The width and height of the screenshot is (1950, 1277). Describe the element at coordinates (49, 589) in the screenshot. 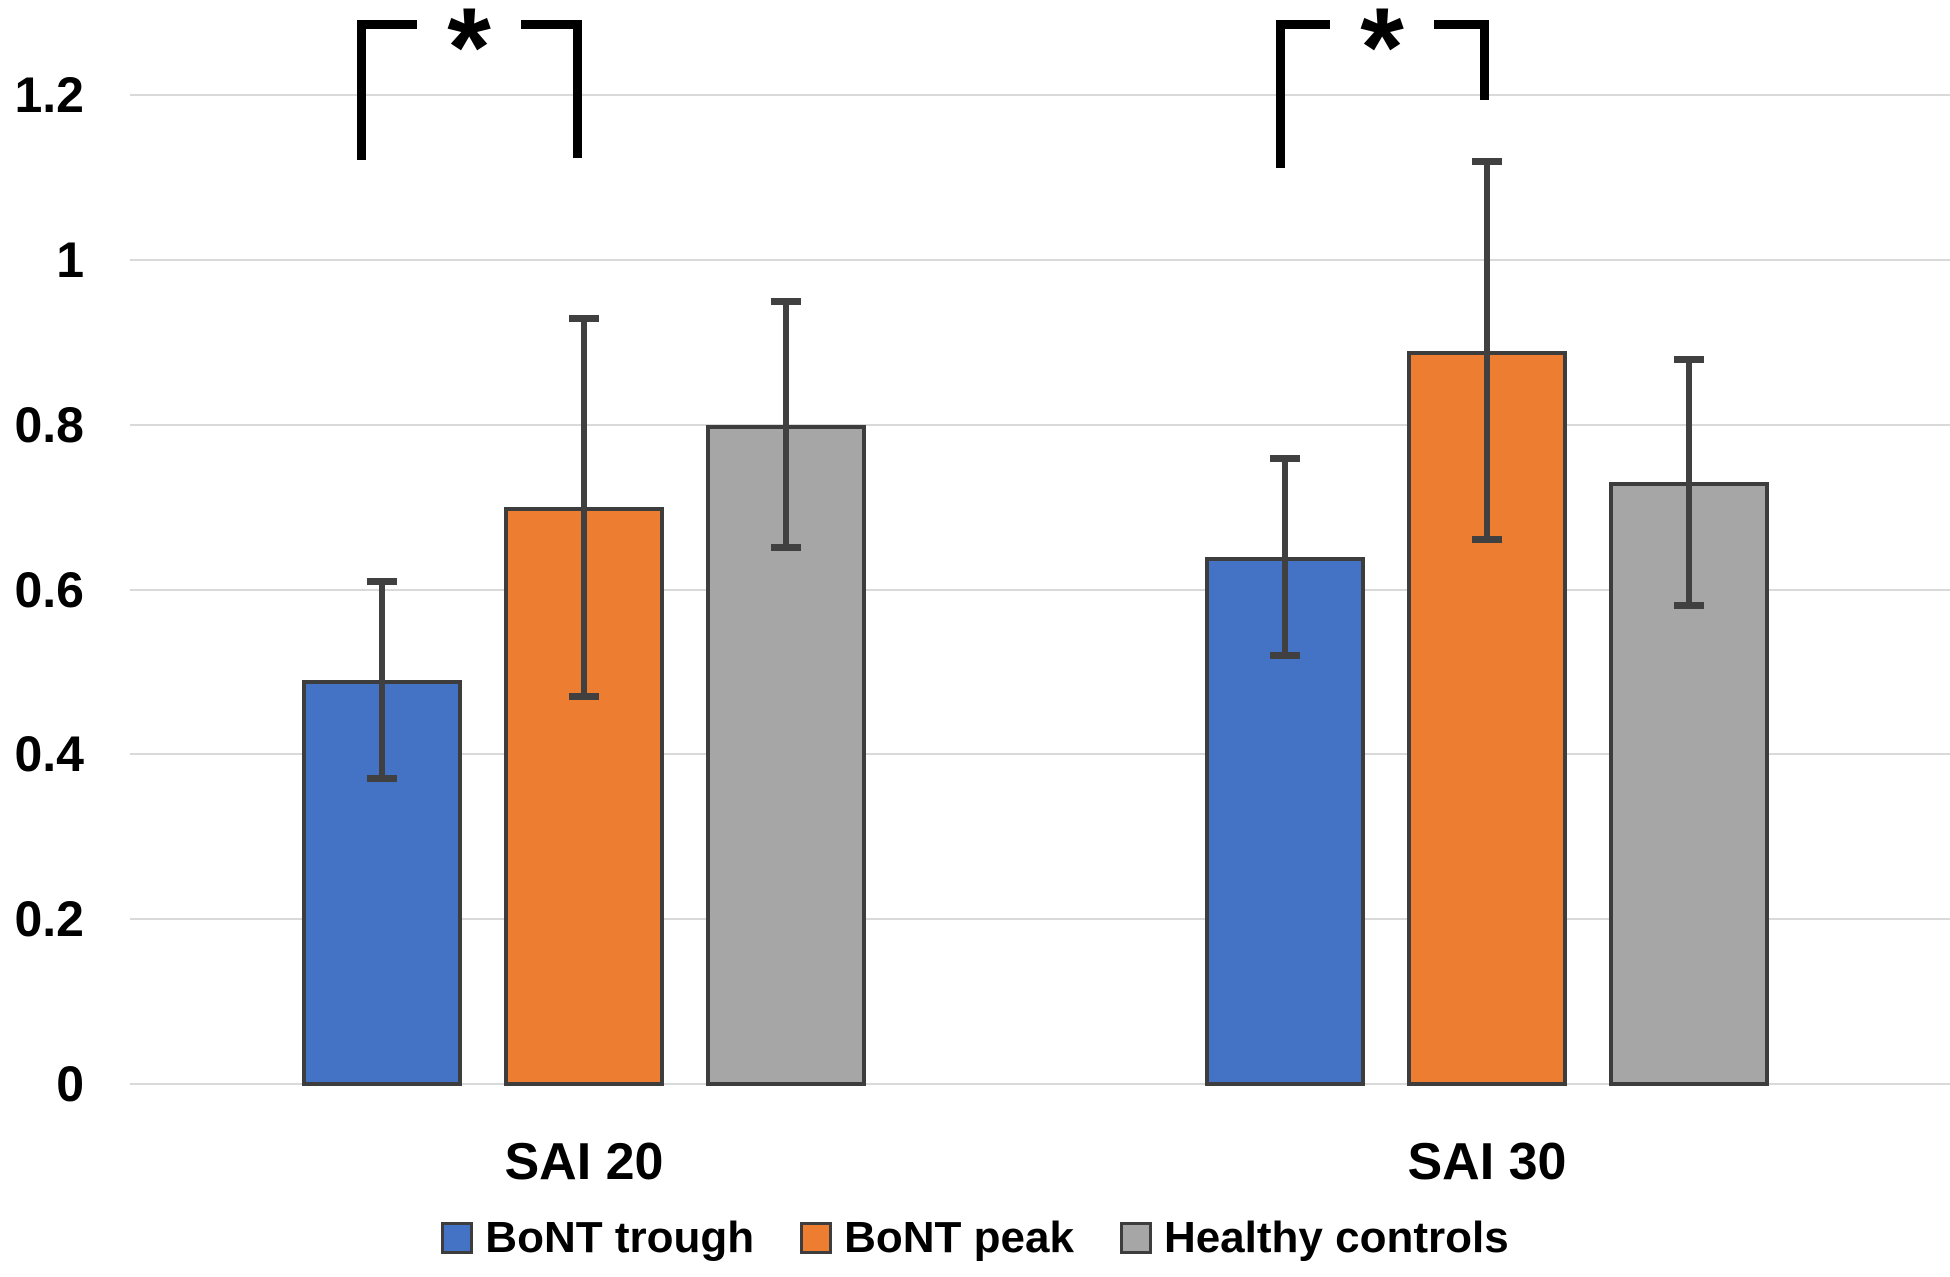

I see `y-tick-label: 0.6` at that location.